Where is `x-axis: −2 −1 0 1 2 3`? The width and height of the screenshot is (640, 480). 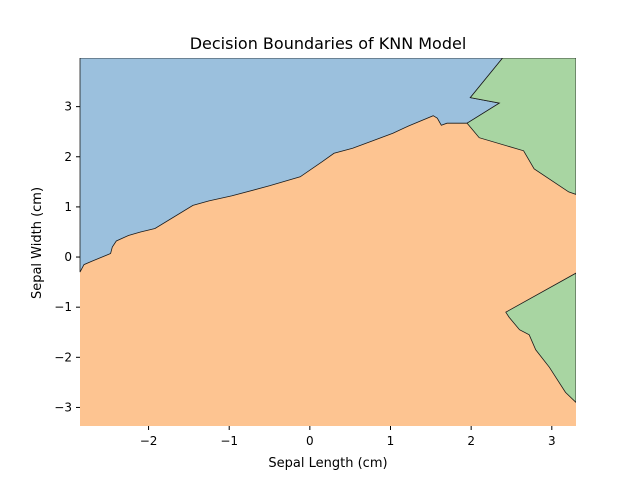
x-axis: −2 −1 0 1 2 3 is located at coordinates (348, 437).